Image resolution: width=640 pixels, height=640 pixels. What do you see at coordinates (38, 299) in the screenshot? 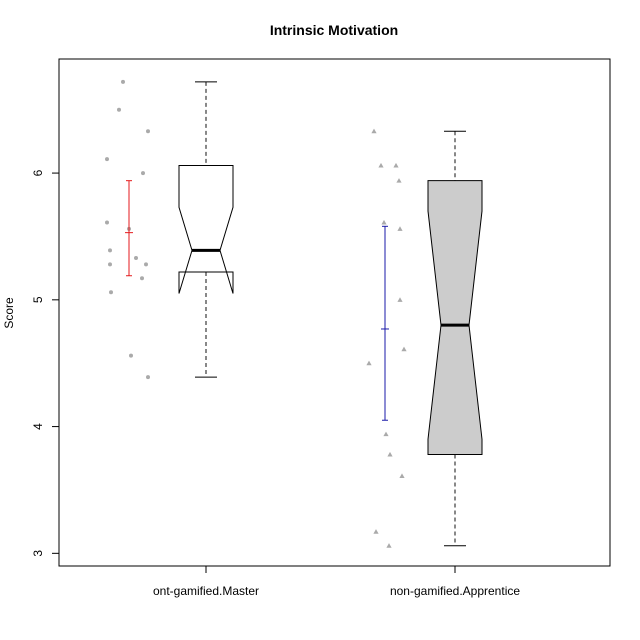
I see `y-tick-label: 5` at bounding box center [38, 299].